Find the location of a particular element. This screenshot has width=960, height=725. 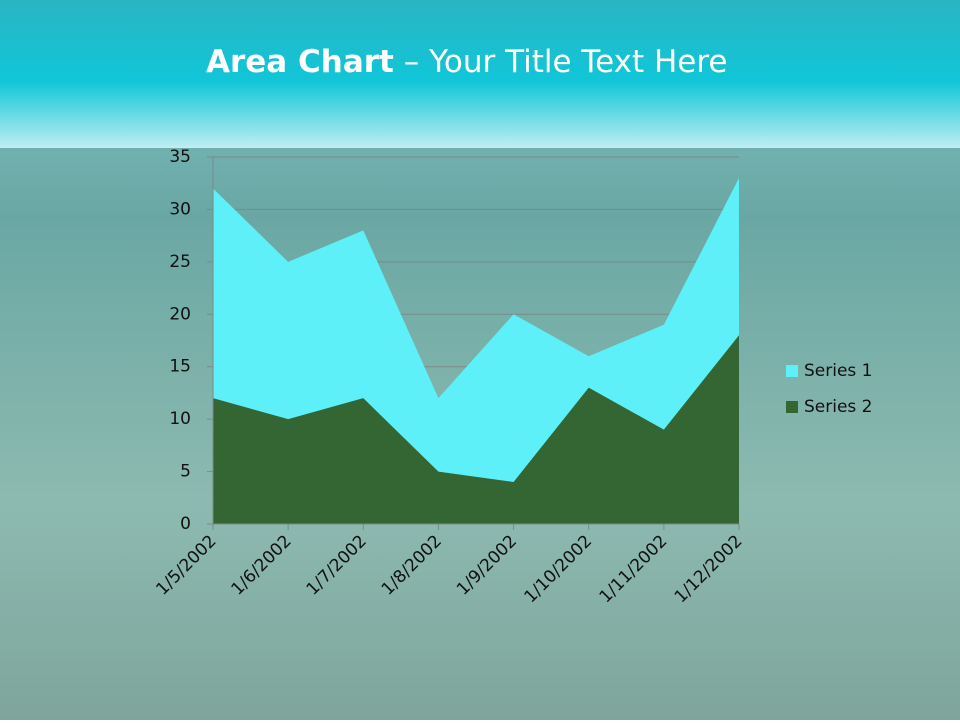

y-tick-label: 30 is located at coordinates (180, 209).